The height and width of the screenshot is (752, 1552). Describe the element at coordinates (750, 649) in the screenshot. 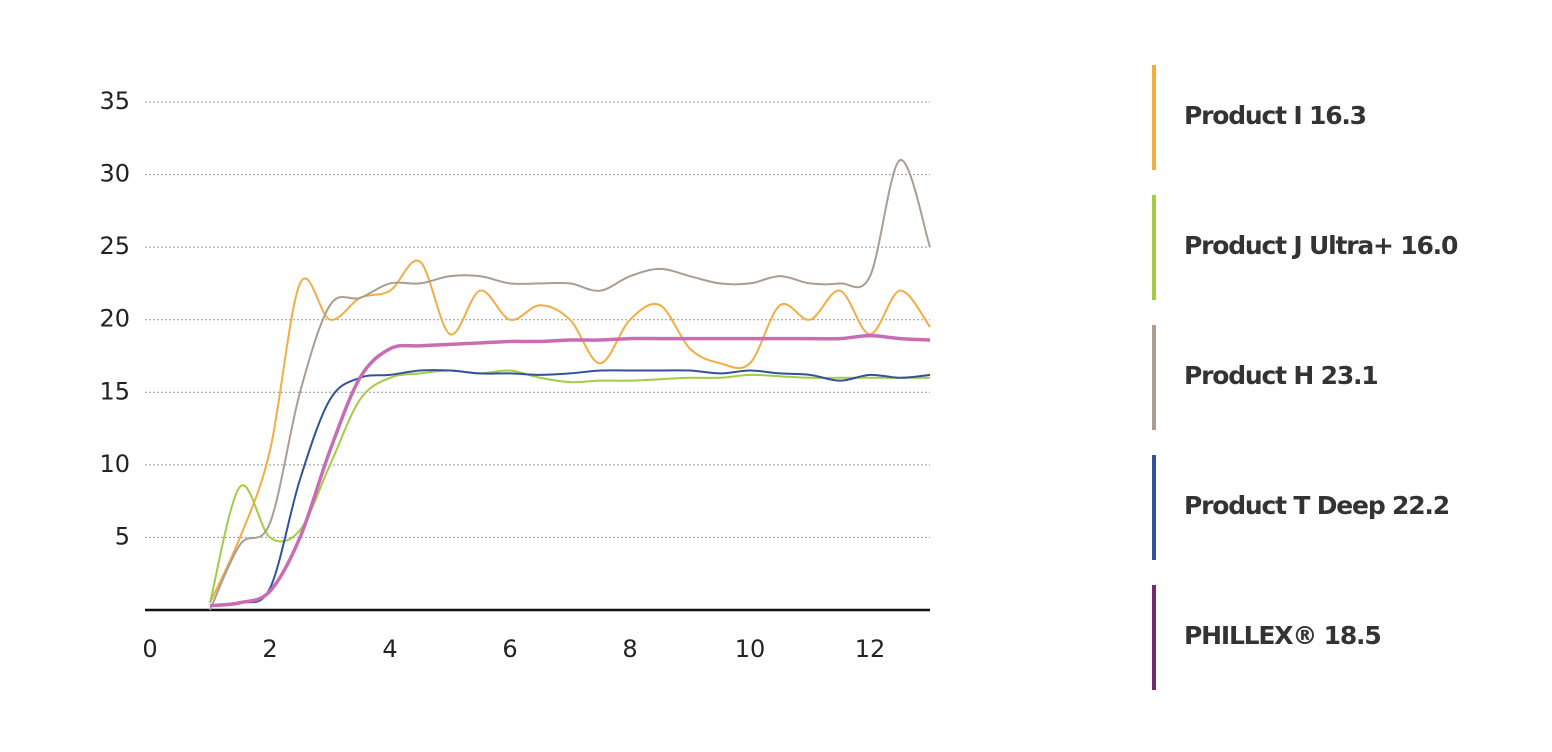

I see `x-tick-label: 10` at that location.